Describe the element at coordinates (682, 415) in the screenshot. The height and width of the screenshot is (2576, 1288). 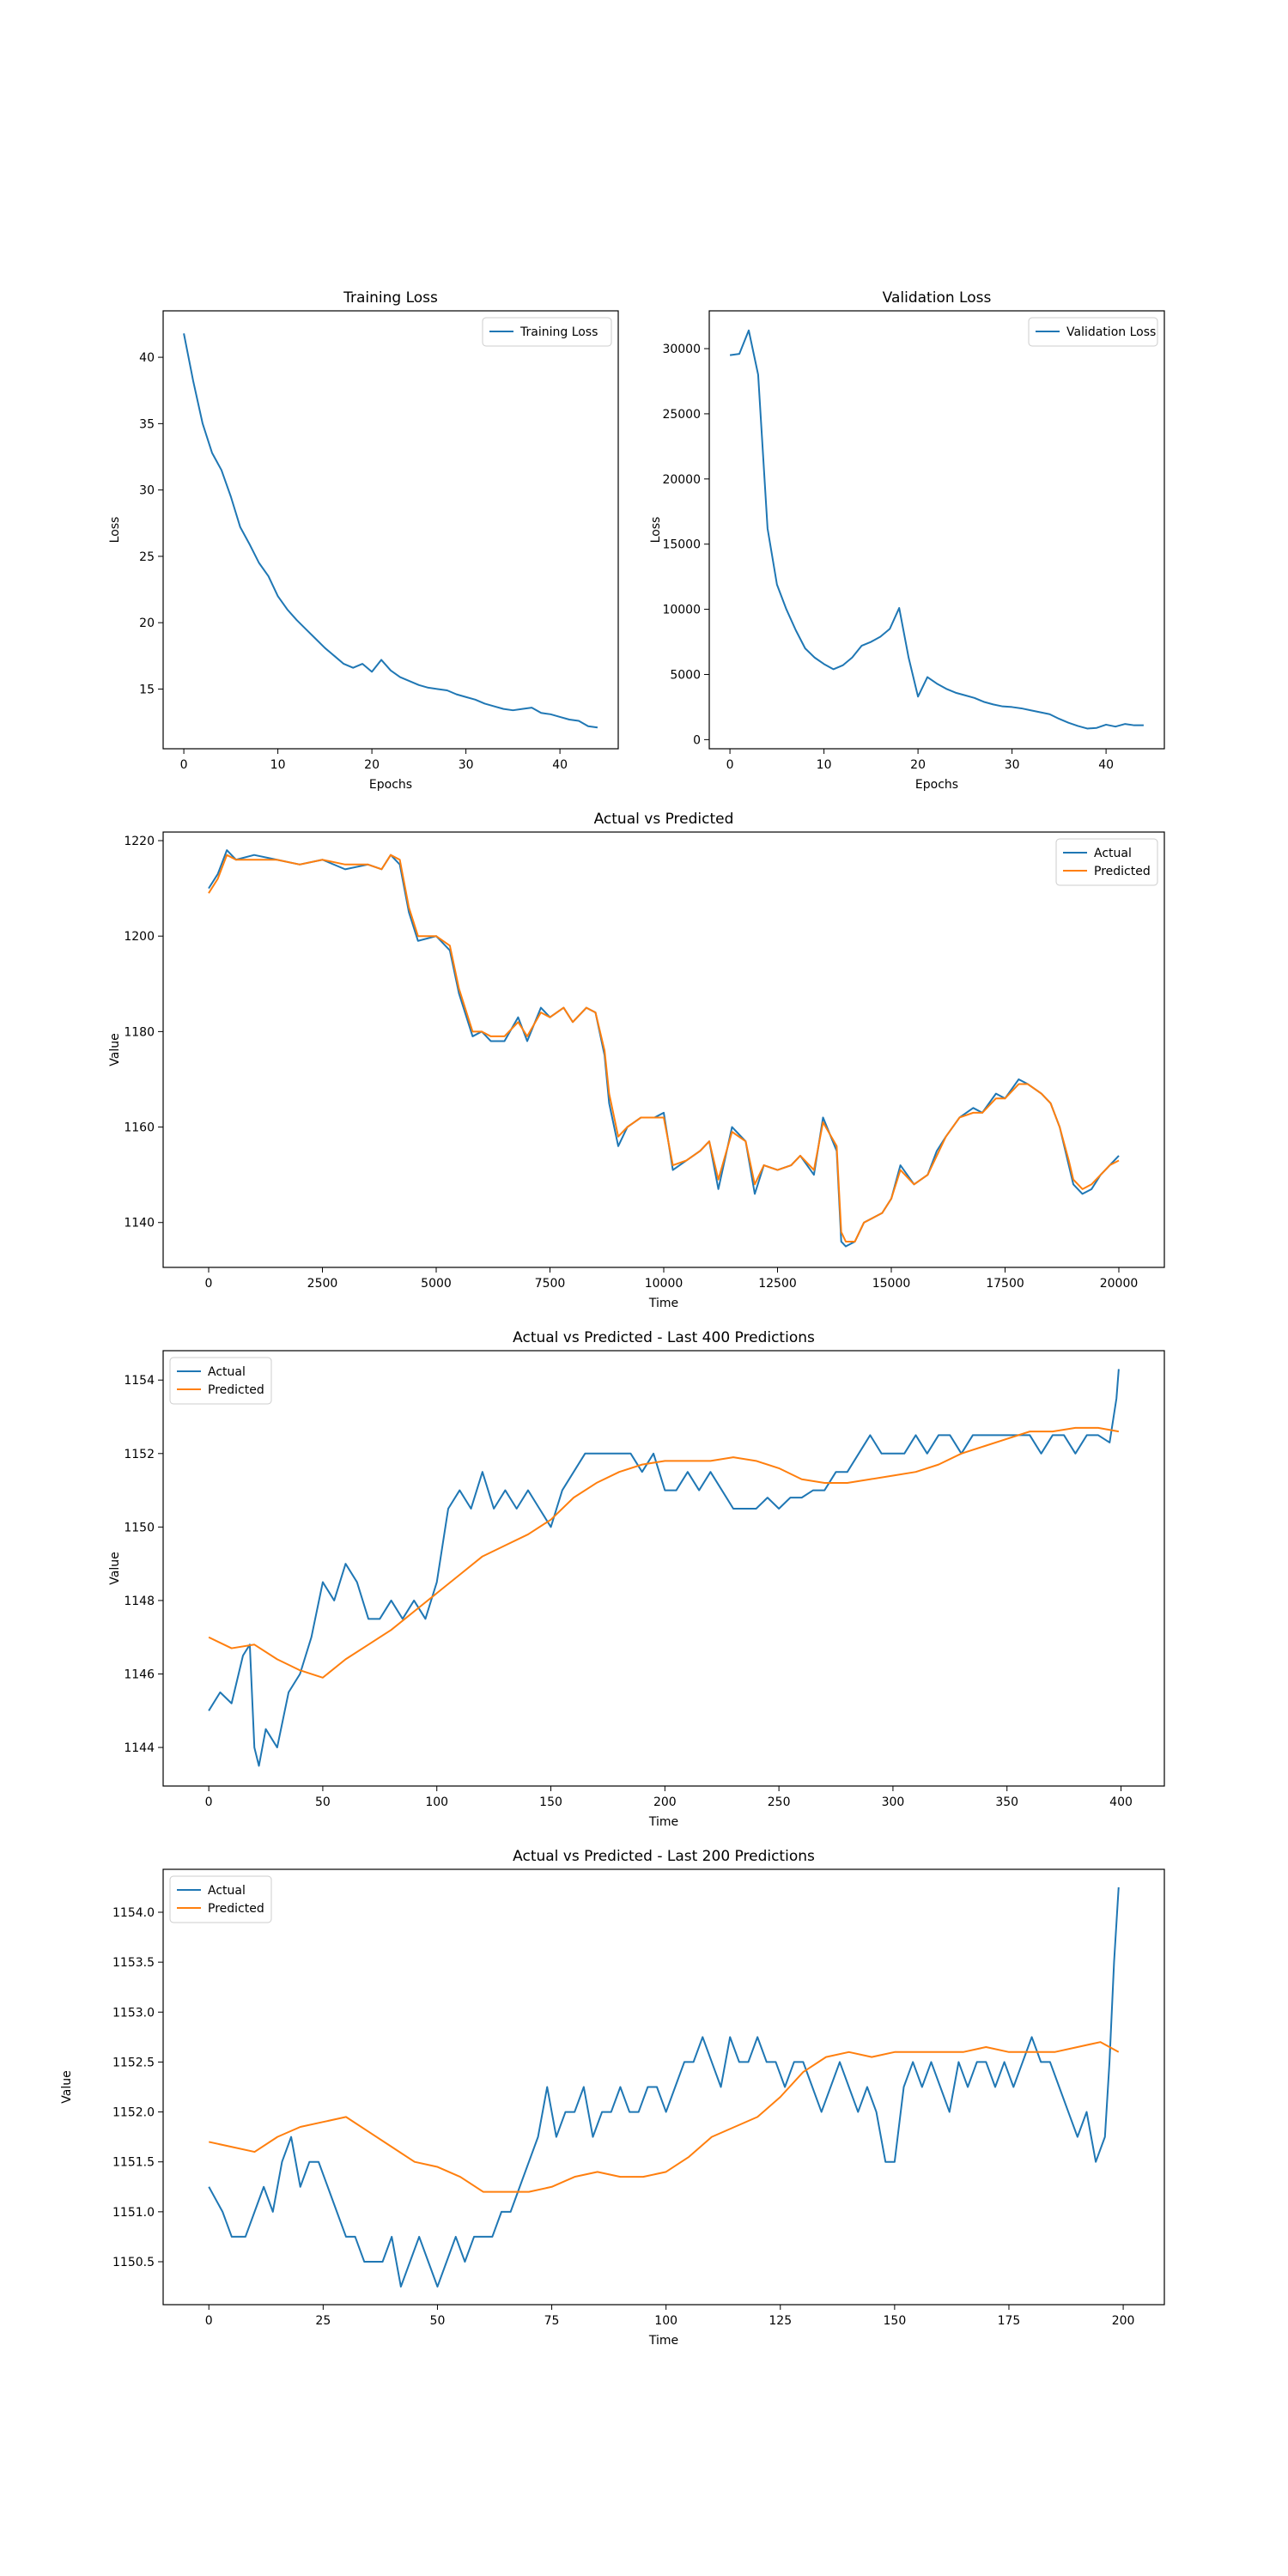
I see `chart-1-y-tick-label: 25000` at that location.